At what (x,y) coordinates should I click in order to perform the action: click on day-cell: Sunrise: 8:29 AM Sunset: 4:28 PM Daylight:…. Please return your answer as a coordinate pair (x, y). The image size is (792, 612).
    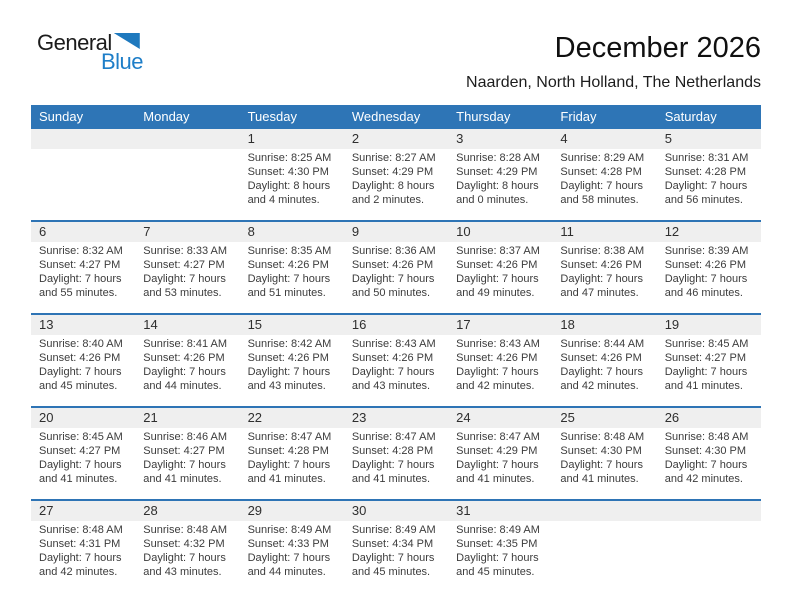
    Looking at the image, I should click on (604, 184).